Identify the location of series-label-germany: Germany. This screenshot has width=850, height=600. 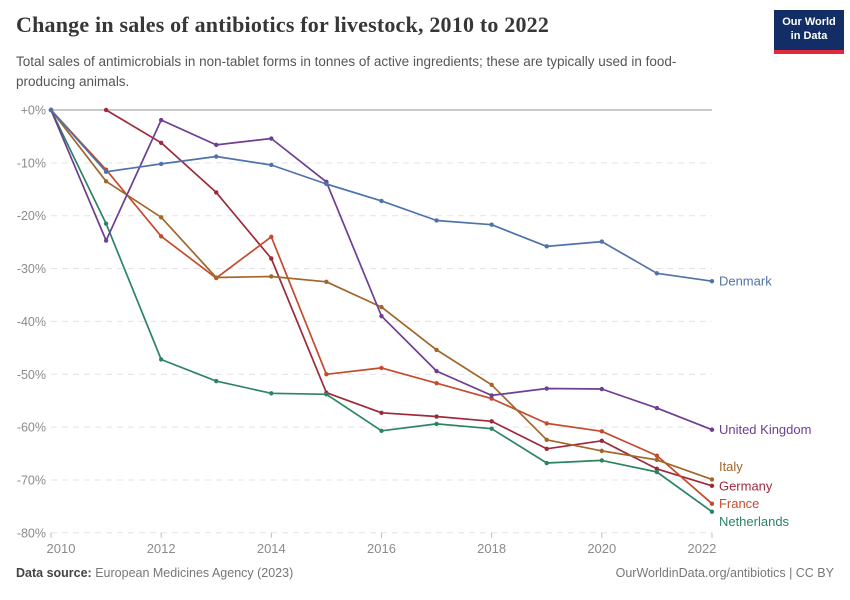
(746, 485).